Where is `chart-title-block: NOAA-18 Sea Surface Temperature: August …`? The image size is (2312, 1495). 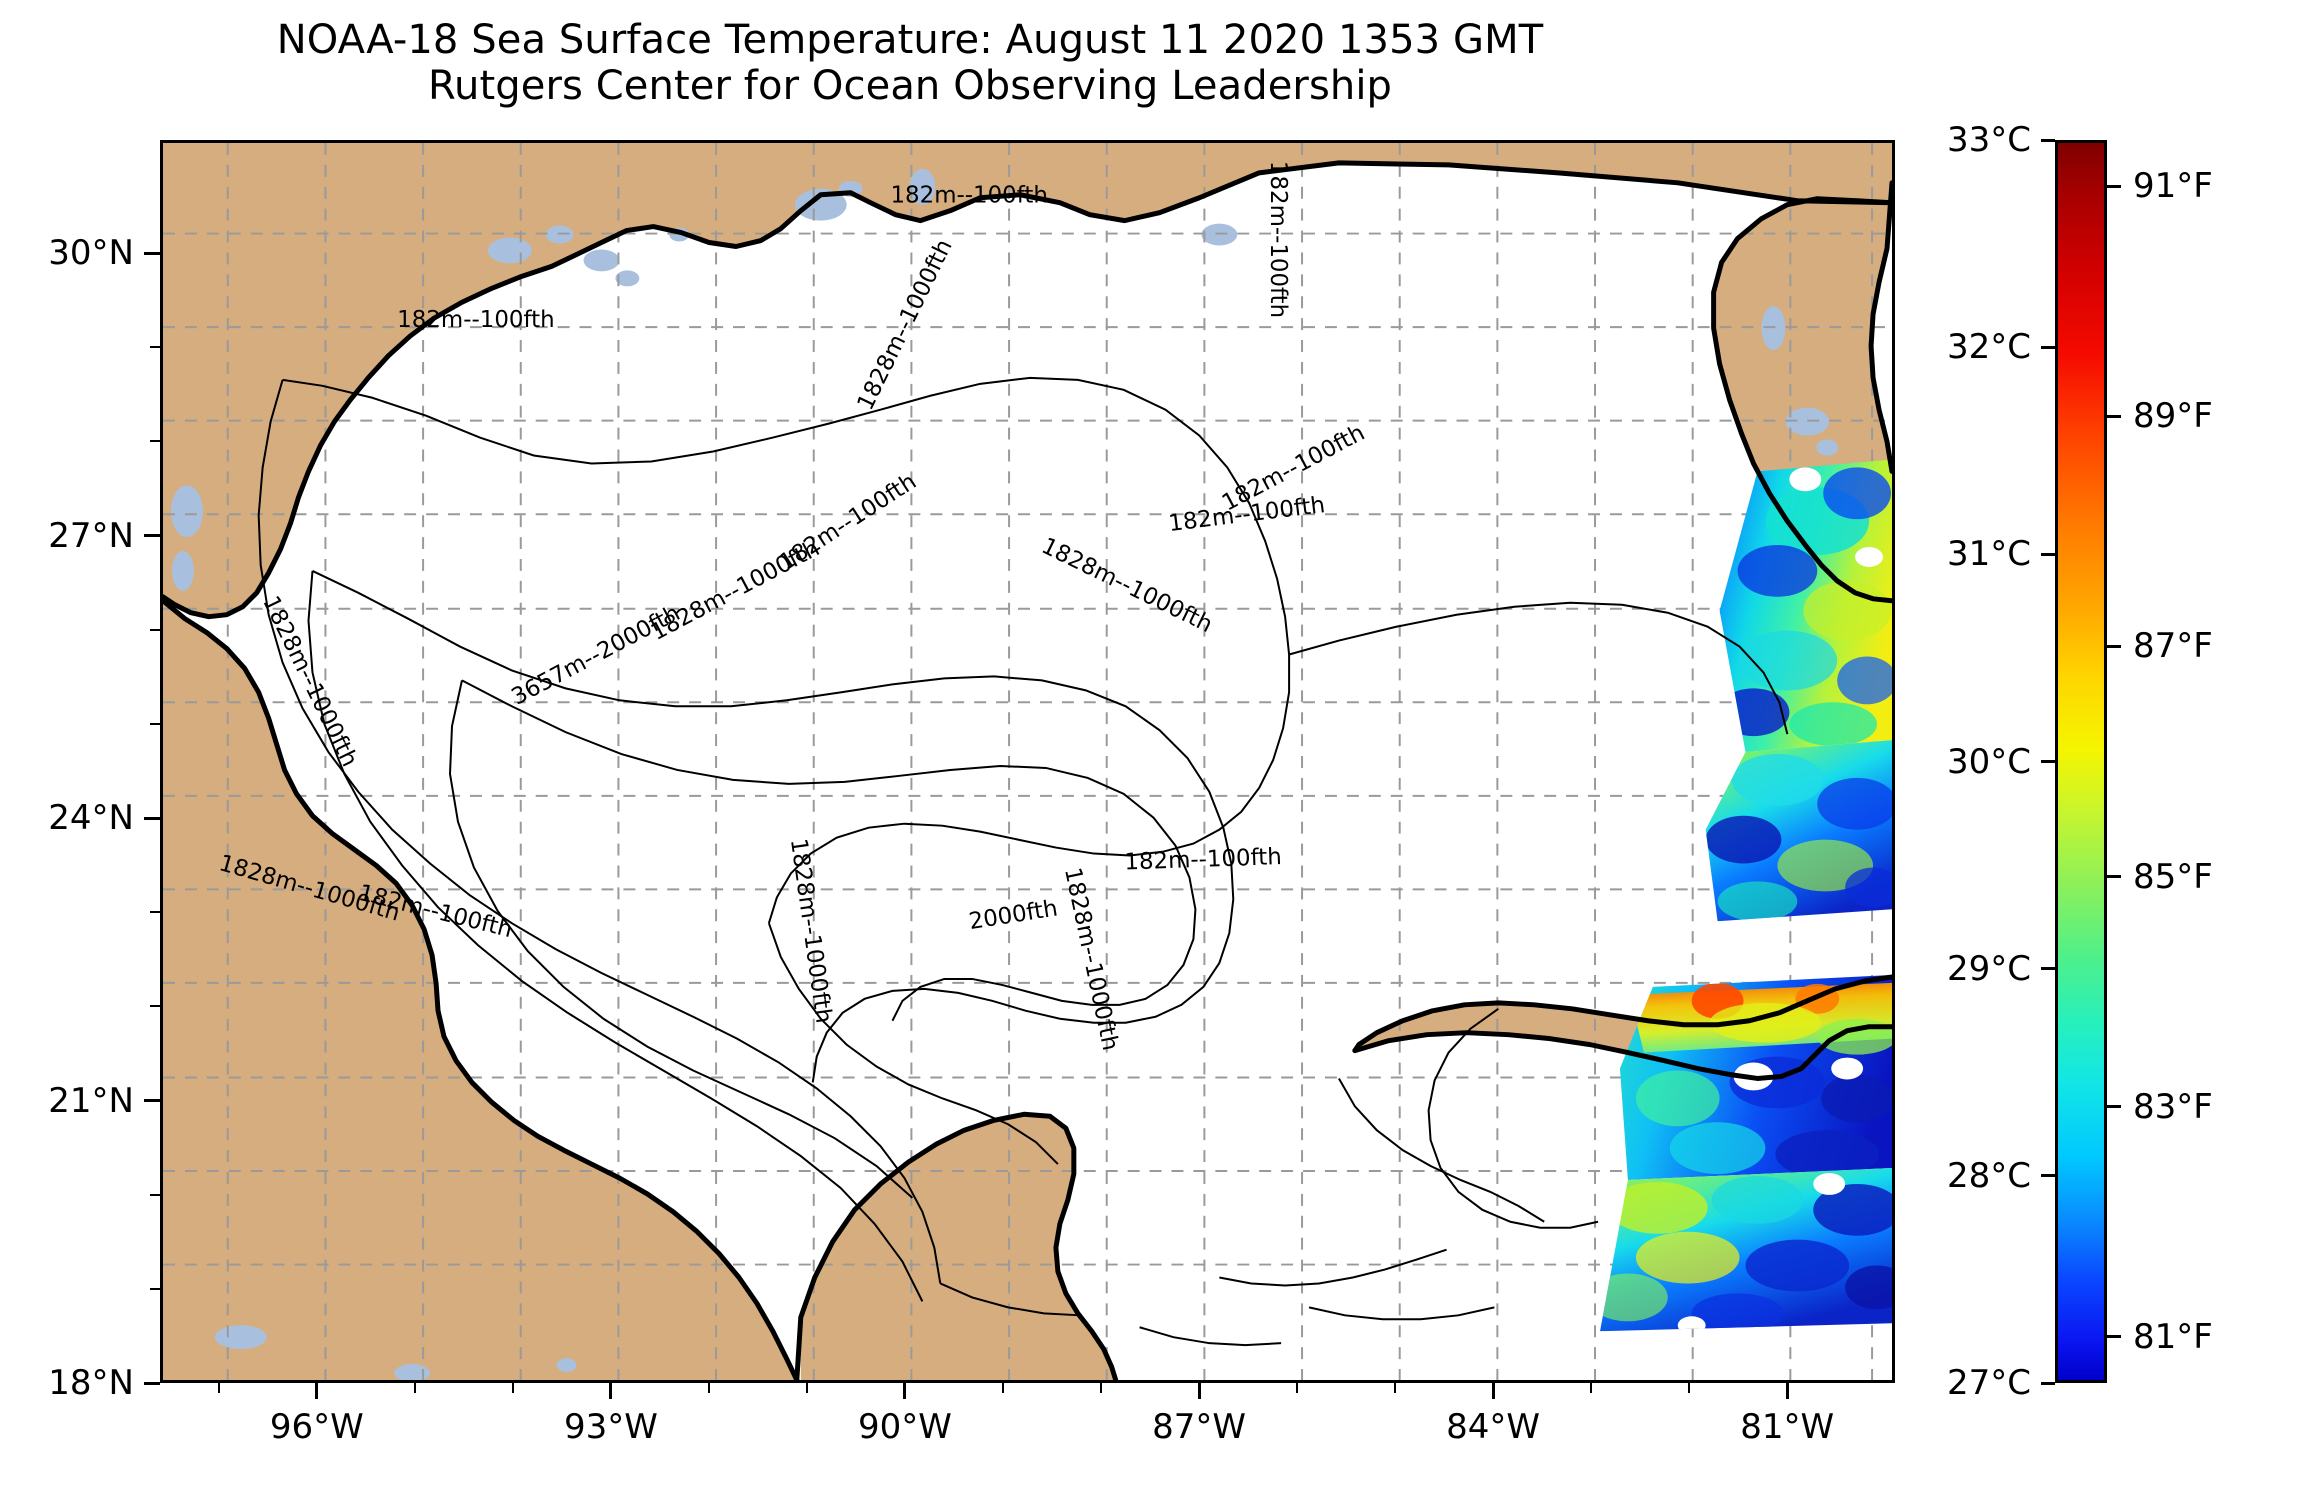
chart-title-block: NOAA-18 Sea Surface Temperature: August … is located at coordinates (910, 63).